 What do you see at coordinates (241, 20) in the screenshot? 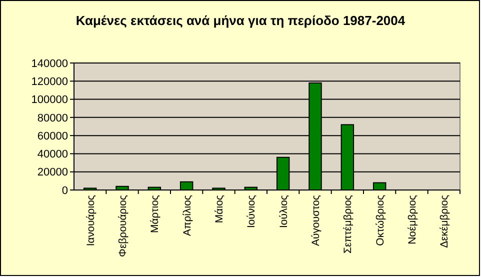
I see `chart-title: Καμένες εκτάσεις ανά μήνα για τη περίοδο 1987-2004` at bounding box center [241, 20].